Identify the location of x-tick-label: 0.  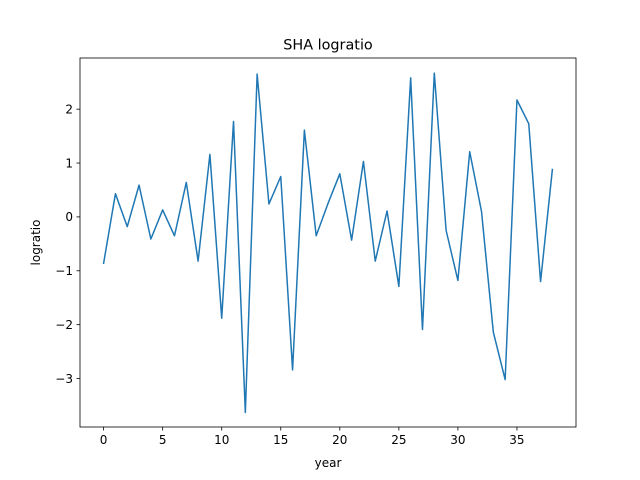
(104, 440).